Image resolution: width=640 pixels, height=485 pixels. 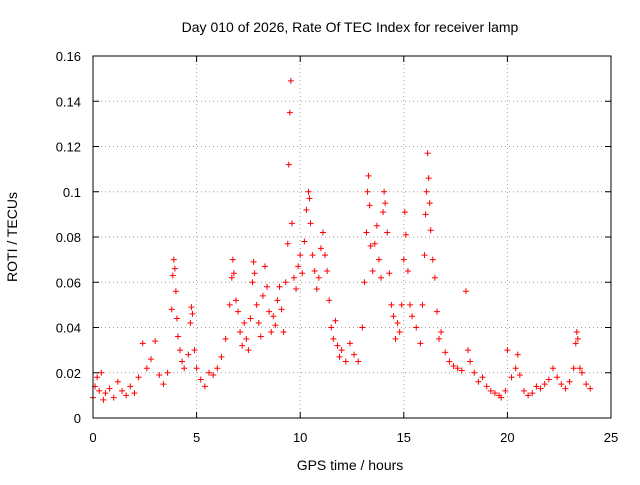 I want to click on y-tick-label: 0, so click(x=77, y=418).